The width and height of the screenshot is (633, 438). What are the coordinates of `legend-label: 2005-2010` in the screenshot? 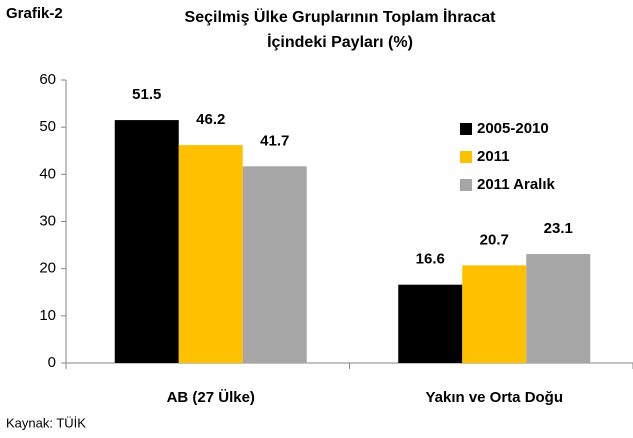 It's located at (513, 128).